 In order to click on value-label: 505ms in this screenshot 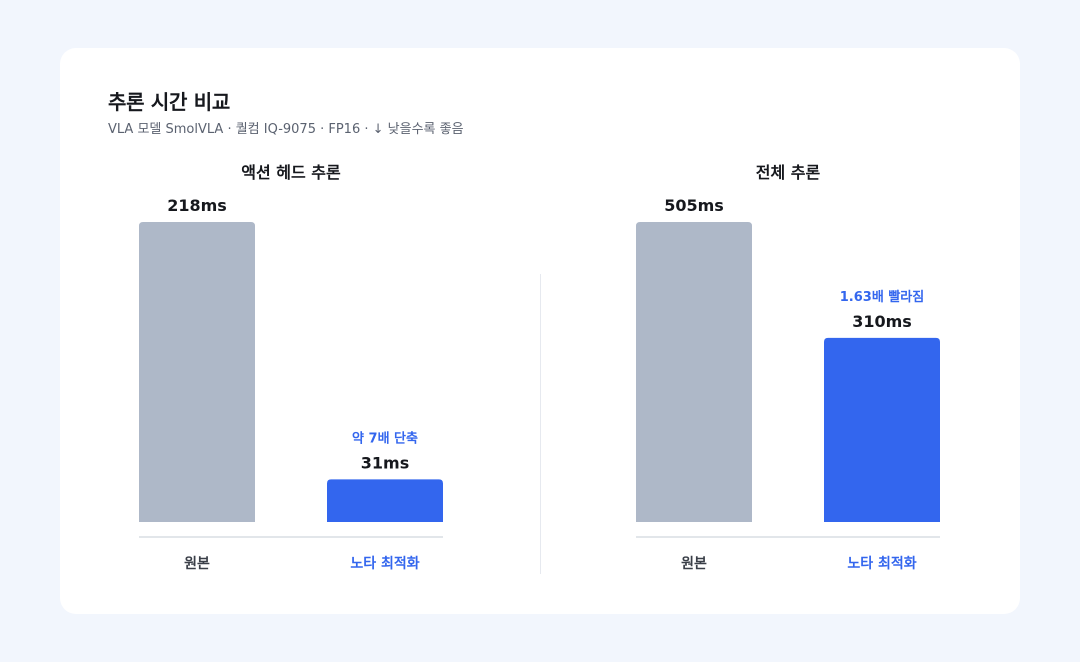, I will do `click(694, 205)`.